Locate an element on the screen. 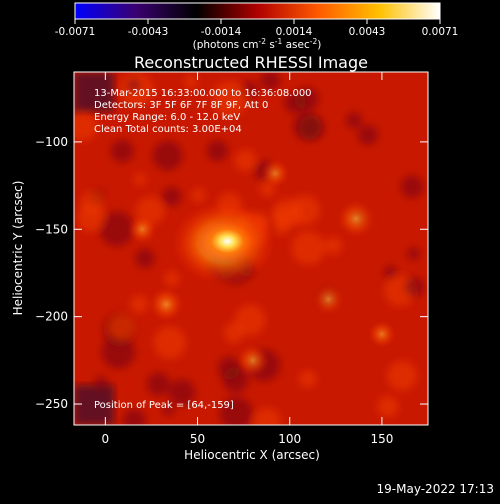 Image resolution: width=500 pixels, height=504 pixels. colorbar-tick-label: 0.0014 is located at coordinates (294, 32).